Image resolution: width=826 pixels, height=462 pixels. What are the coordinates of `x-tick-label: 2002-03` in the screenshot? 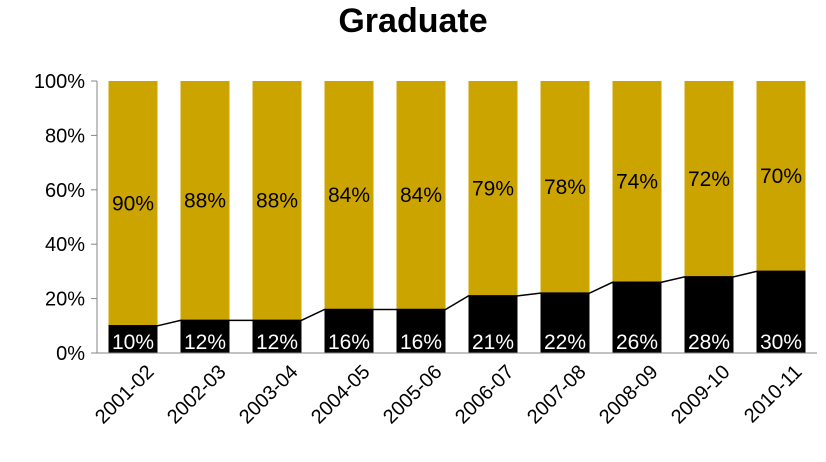 It's located at (196, 394).